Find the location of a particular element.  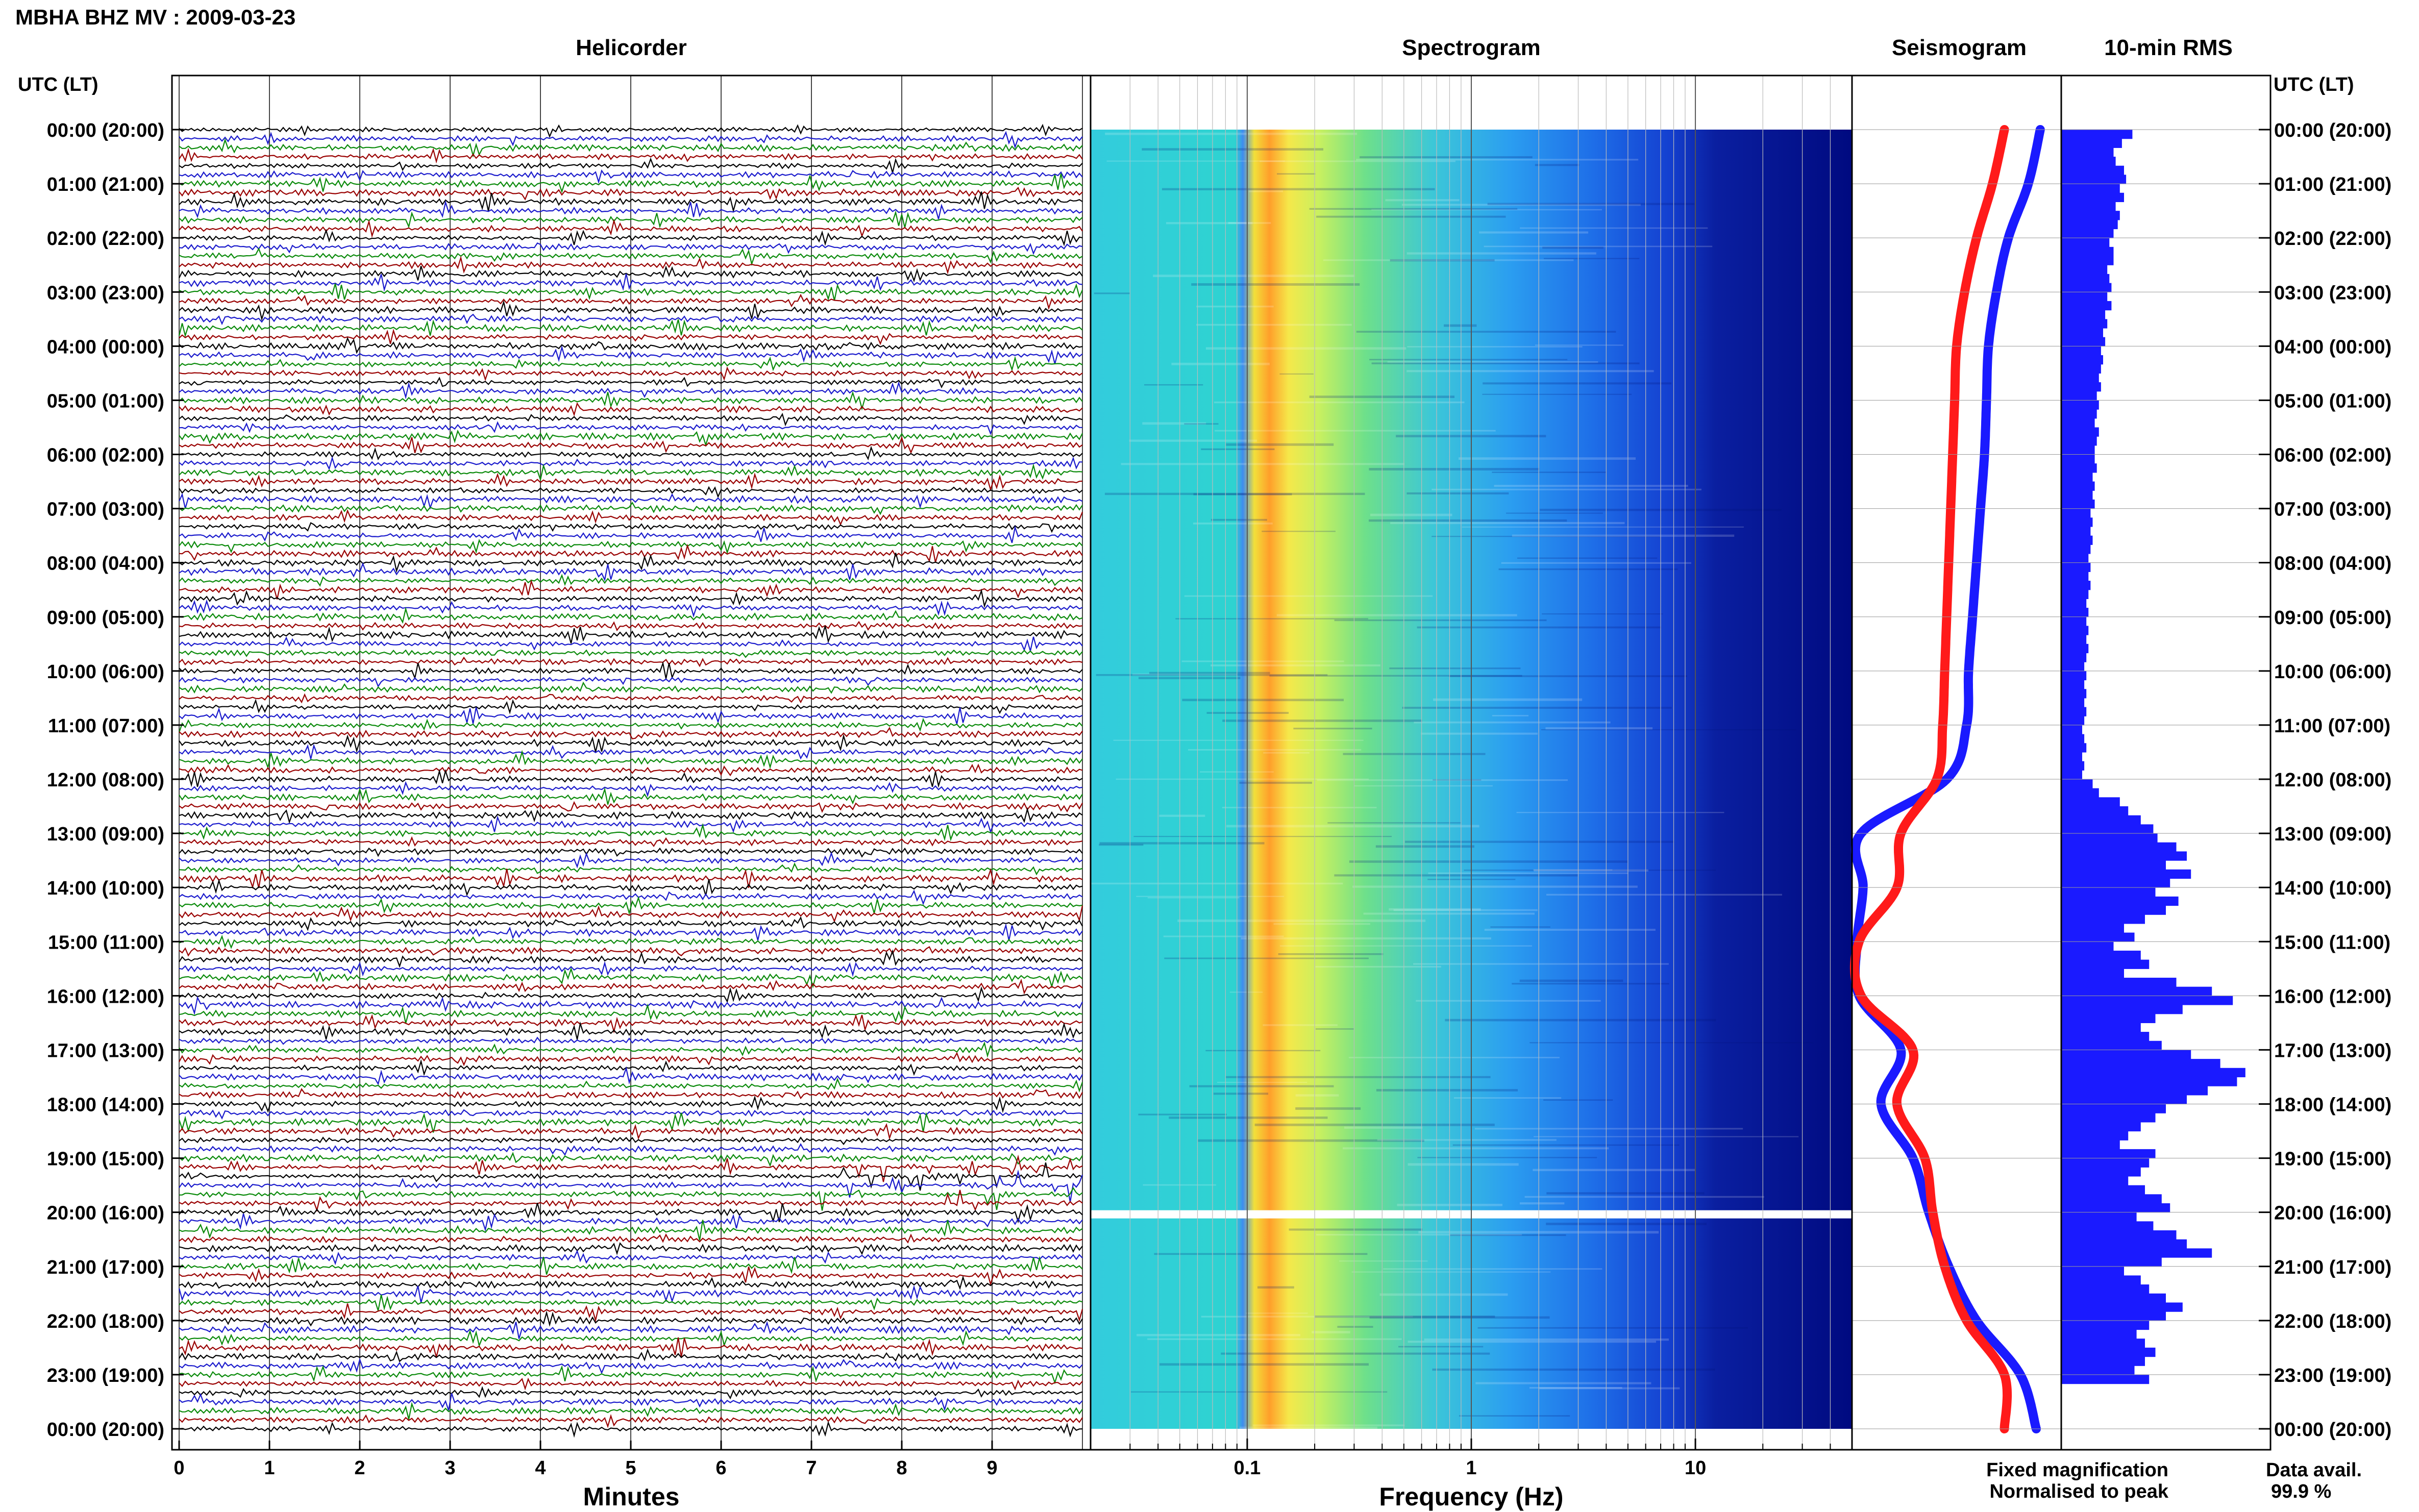

spectrogram-x-tick-label: 10 is located at coordinates (1695, 1468).